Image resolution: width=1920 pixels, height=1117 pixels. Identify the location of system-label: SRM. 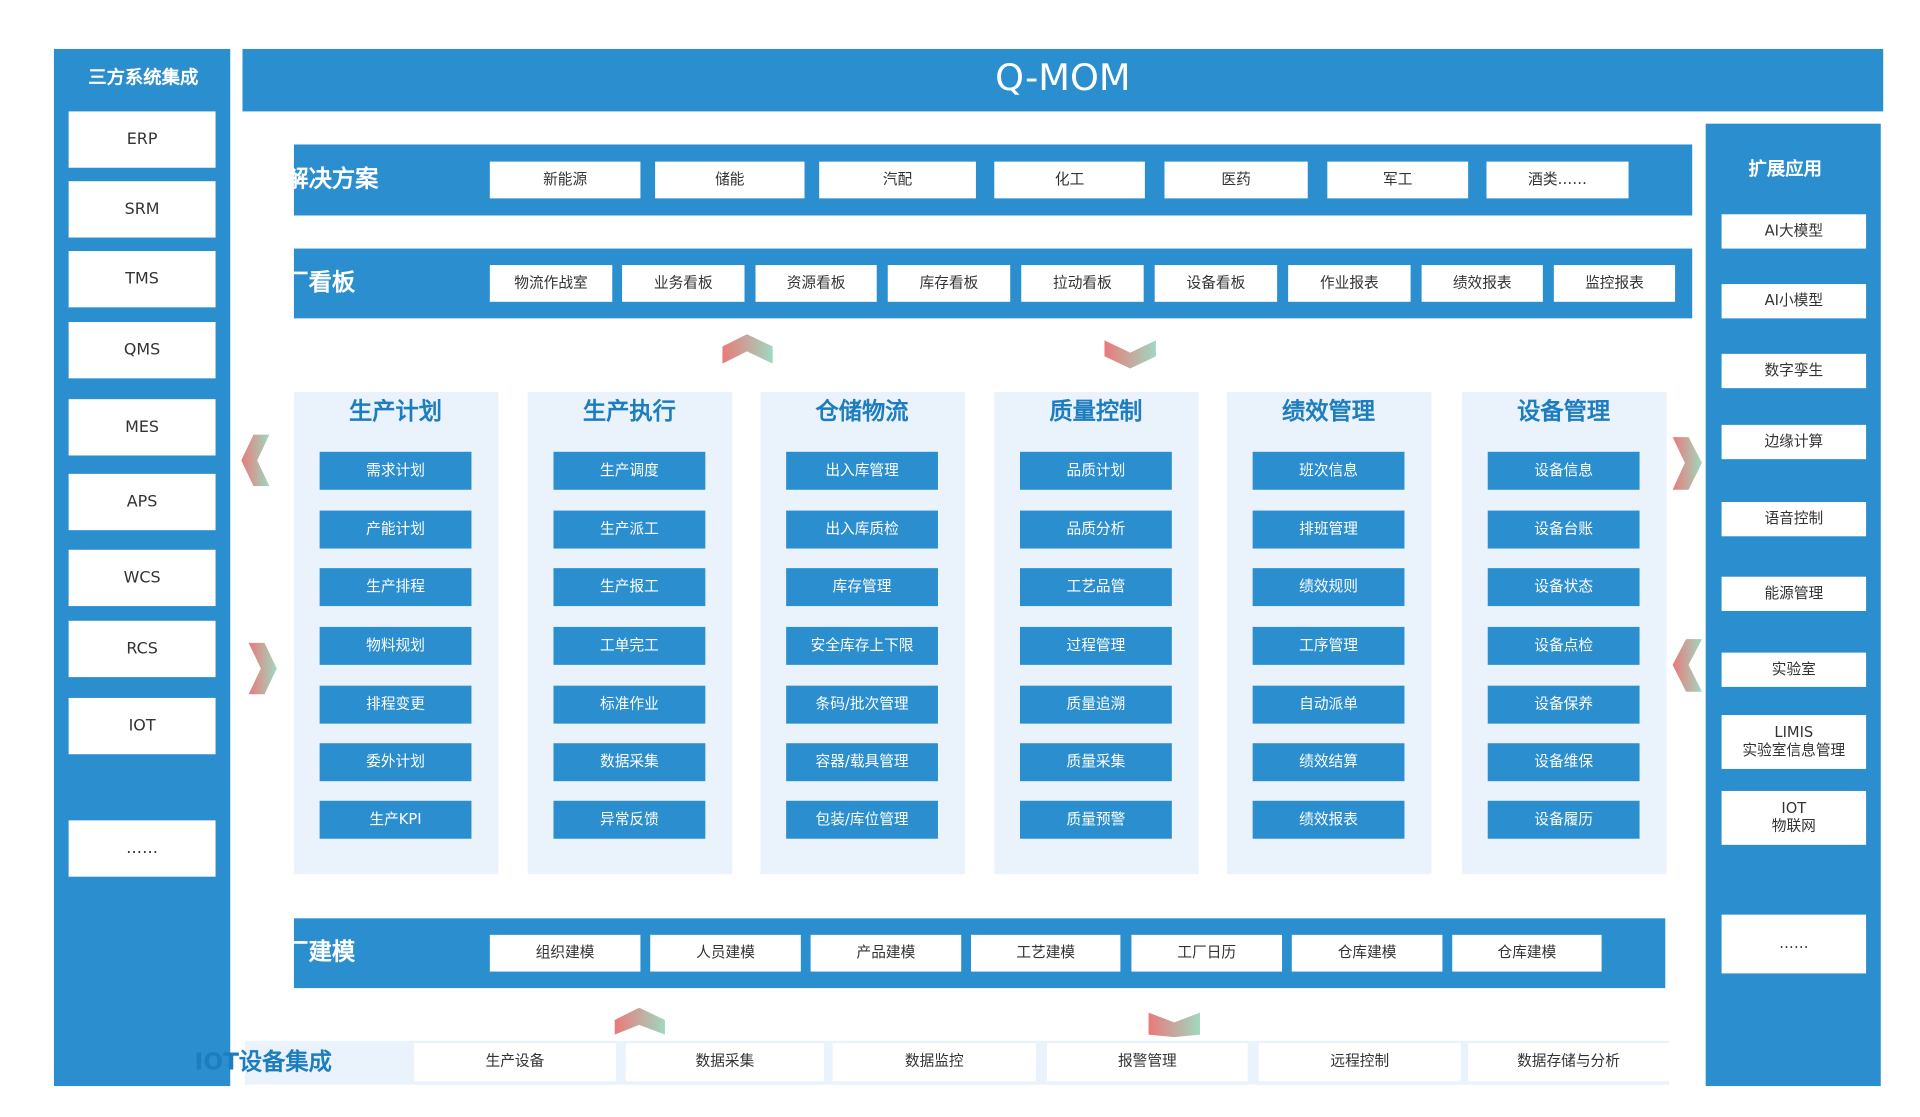
(142, 208).